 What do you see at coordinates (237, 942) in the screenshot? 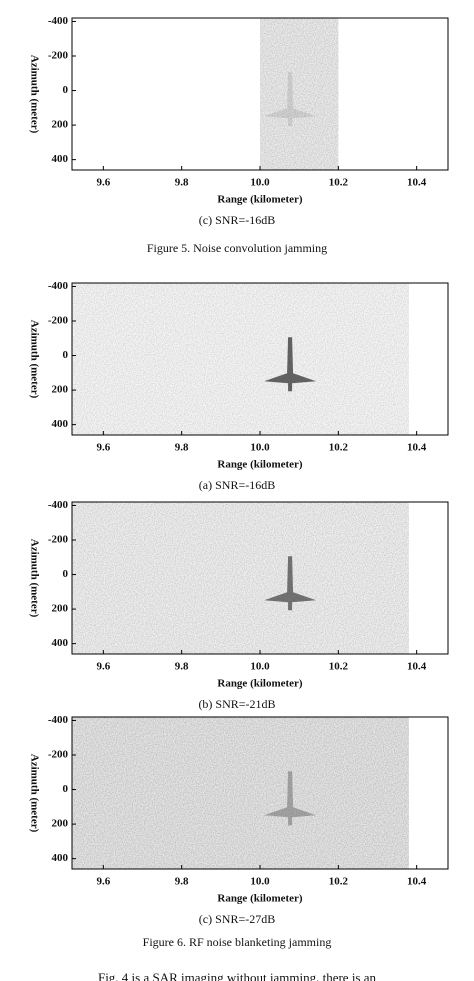
I see `figure-caption: Figure 6. RF noise blanketing jamming` at bounding box center [237, 942].